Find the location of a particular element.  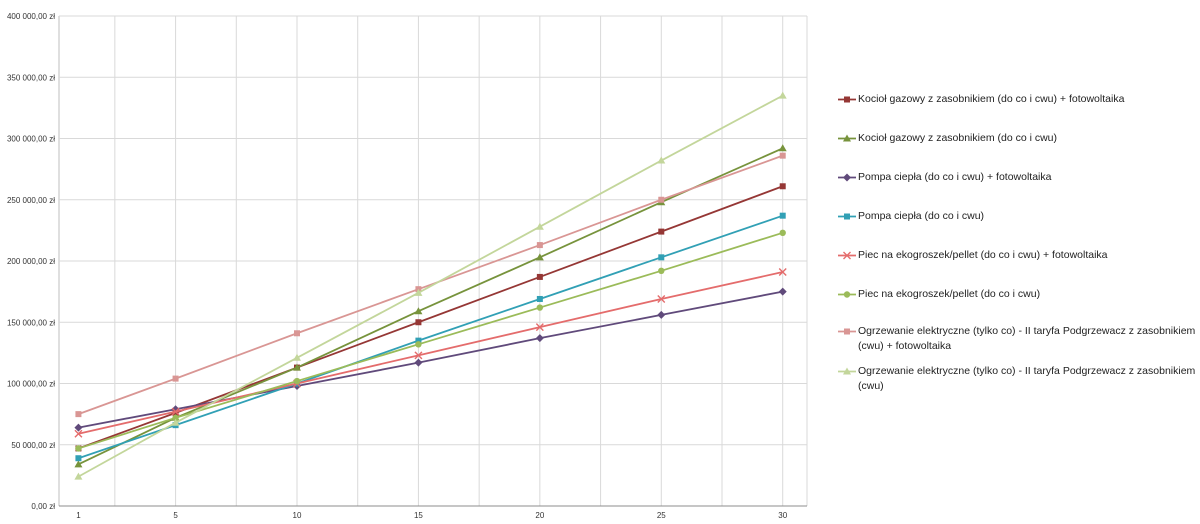

x-tick-label: 30 is located at coordinates (782, 515).